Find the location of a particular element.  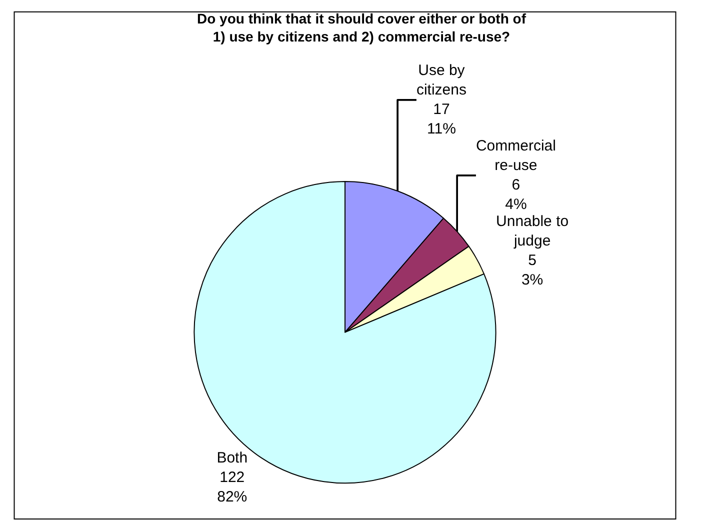

slice-label: Unnable to judge is located at coordinates (532, 231).